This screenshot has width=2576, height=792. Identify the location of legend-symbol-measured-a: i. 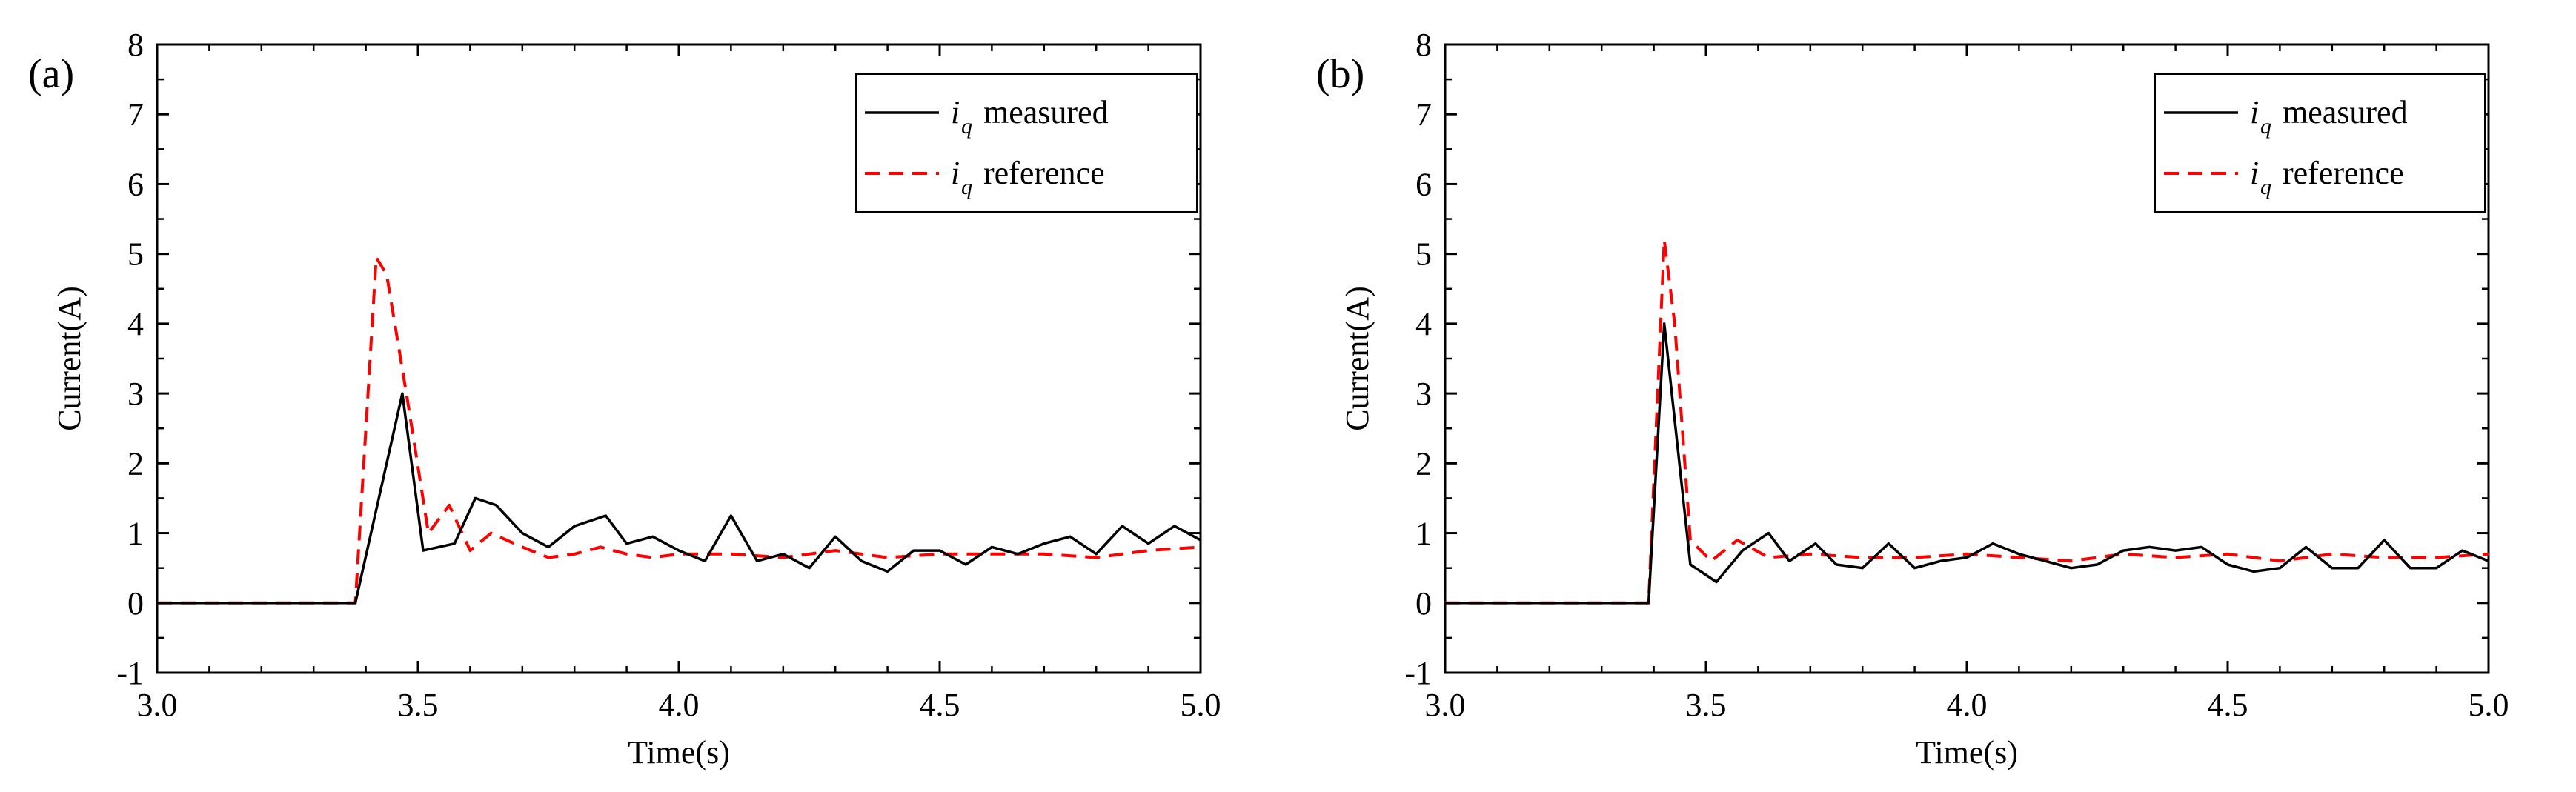
(956, 112).